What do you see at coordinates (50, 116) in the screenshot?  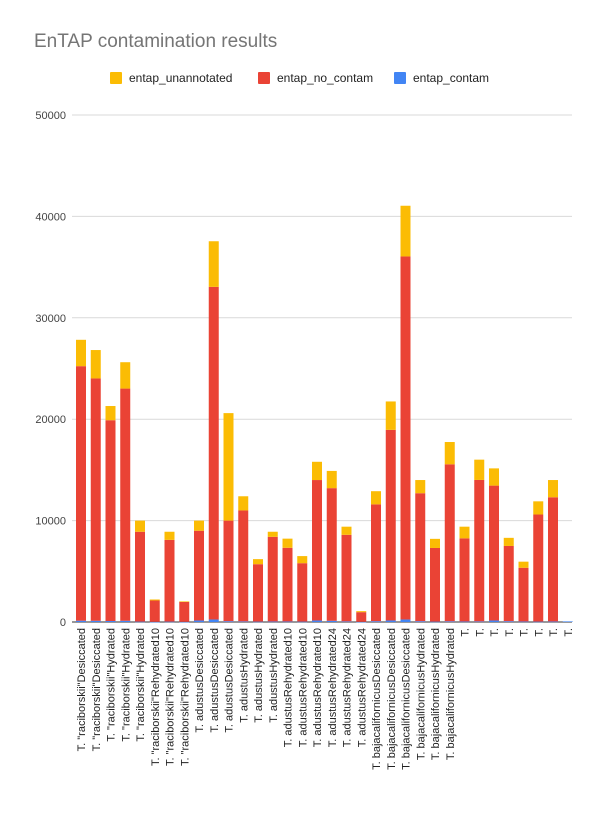 I see `y-tick-label: 50000` at bounding box center [50, 116].